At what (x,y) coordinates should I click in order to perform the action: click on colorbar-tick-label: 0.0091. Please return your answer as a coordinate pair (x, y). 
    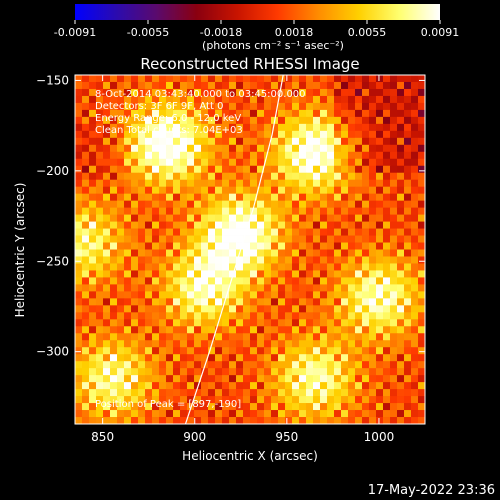
    Looking at the image, I should click on (440, 32).